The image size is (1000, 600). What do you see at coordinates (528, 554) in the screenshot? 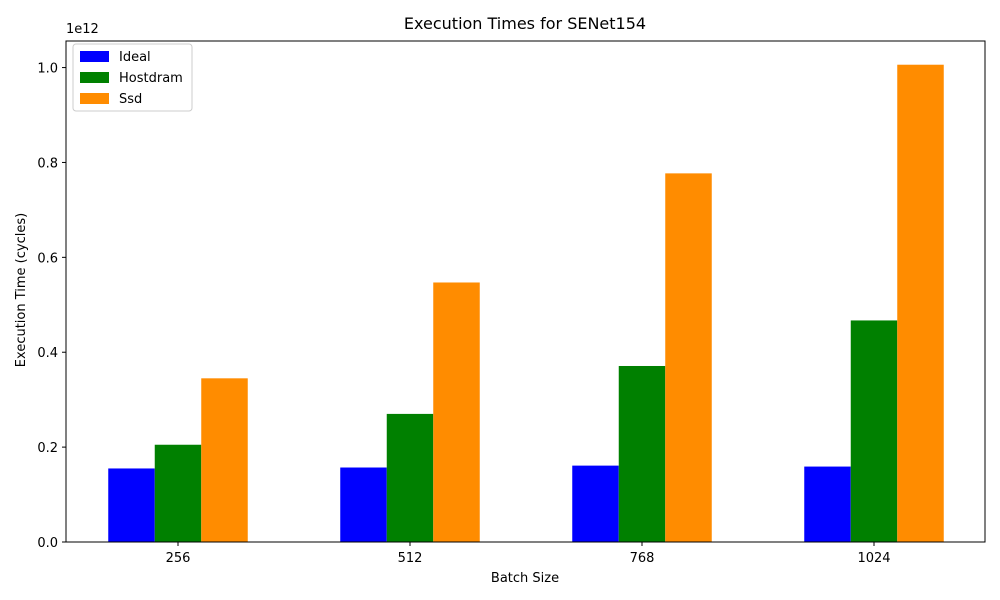
I see `x-axis: 256 512 768 1024` at bounding box center [528, 554].